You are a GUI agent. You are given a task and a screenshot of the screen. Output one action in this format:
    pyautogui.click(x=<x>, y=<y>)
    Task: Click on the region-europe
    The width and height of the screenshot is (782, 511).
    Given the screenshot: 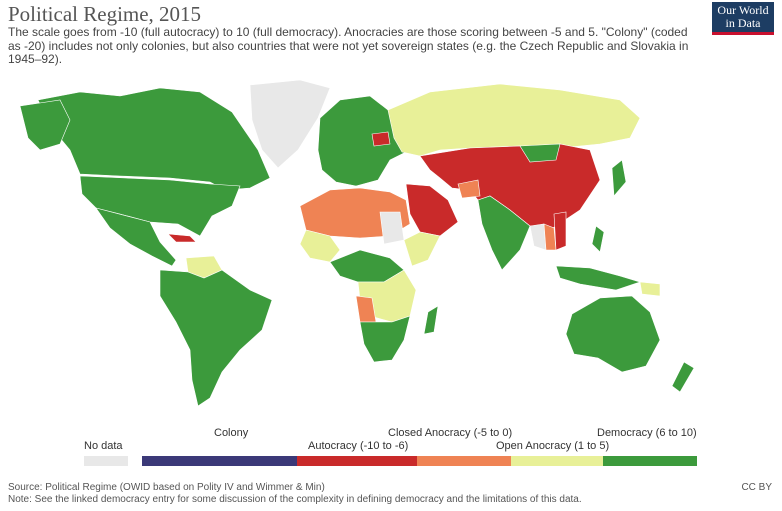 What is the action you would take?
    pyautogui.click(x=364, y=141)
    